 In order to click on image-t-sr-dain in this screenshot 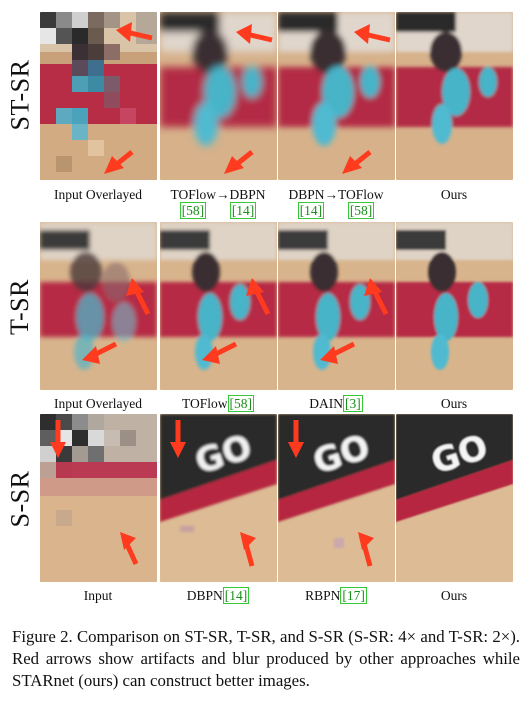, I will do `click(336, 306)`.